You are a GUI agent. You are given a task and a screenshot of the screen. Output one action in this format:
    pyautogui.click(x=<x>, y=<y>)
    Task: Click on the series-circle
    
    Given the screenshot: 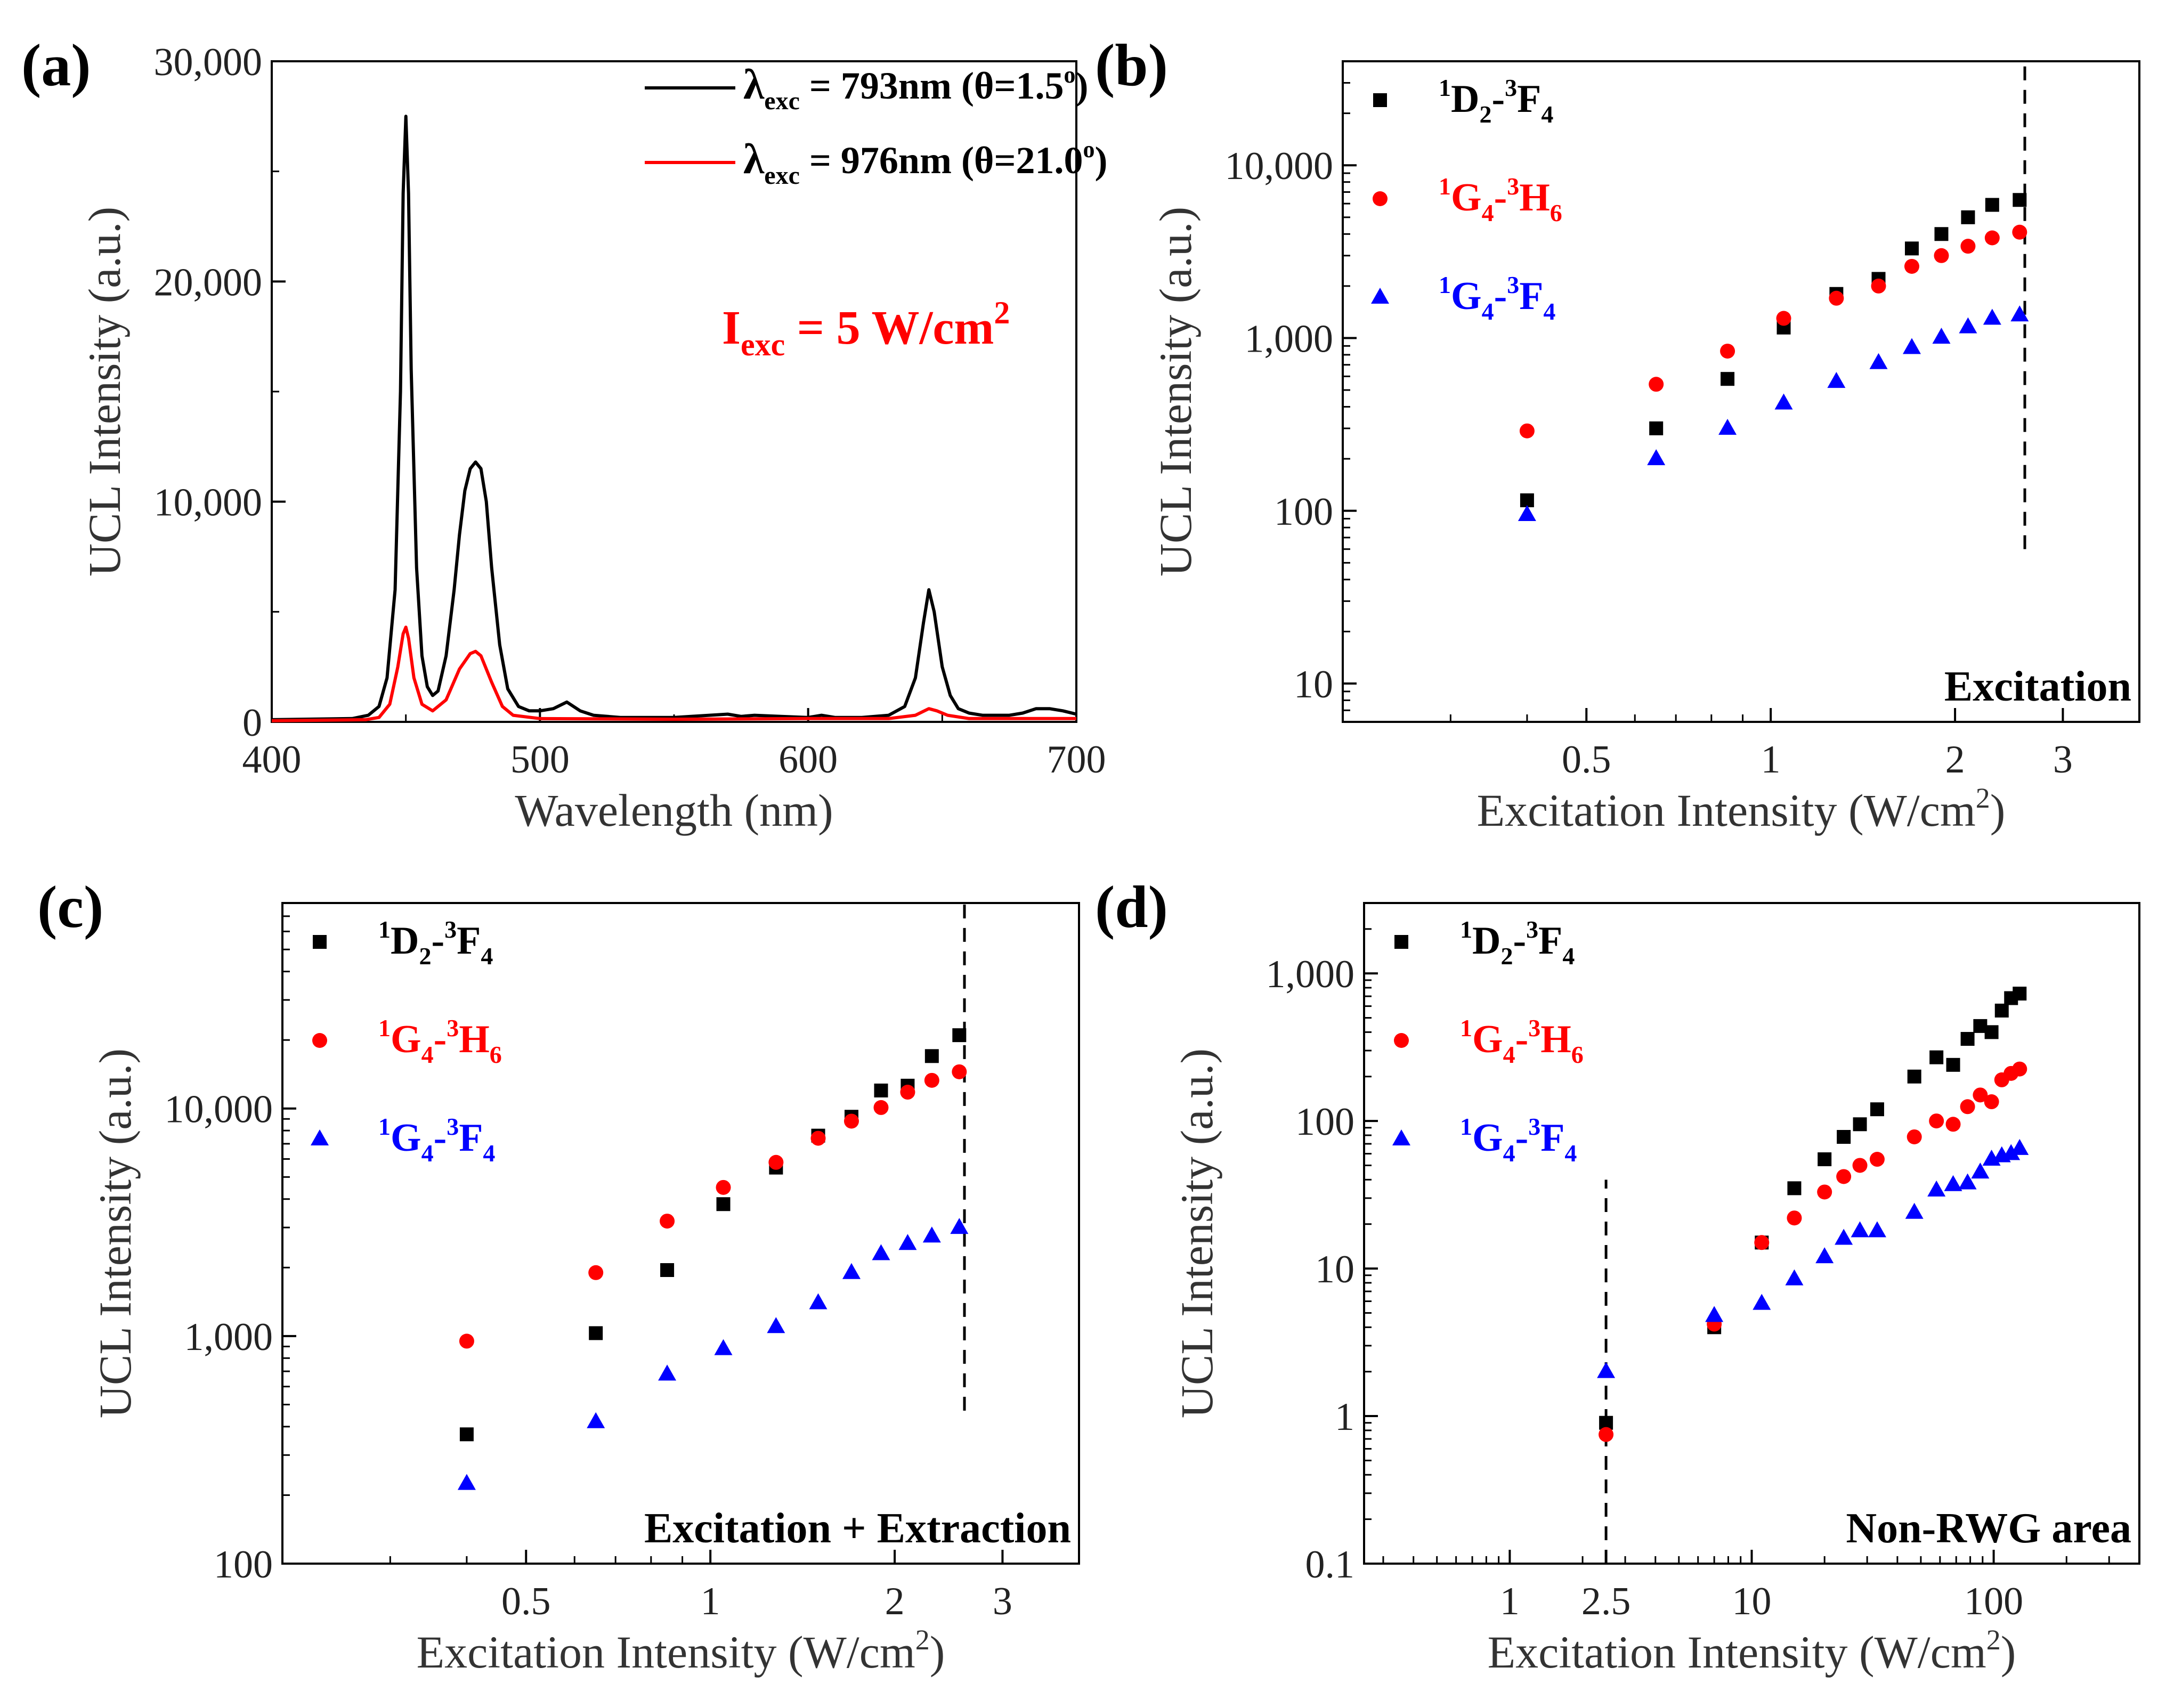 What is the action you would take?
    pyautogui.click(x=713, y=1207)
    